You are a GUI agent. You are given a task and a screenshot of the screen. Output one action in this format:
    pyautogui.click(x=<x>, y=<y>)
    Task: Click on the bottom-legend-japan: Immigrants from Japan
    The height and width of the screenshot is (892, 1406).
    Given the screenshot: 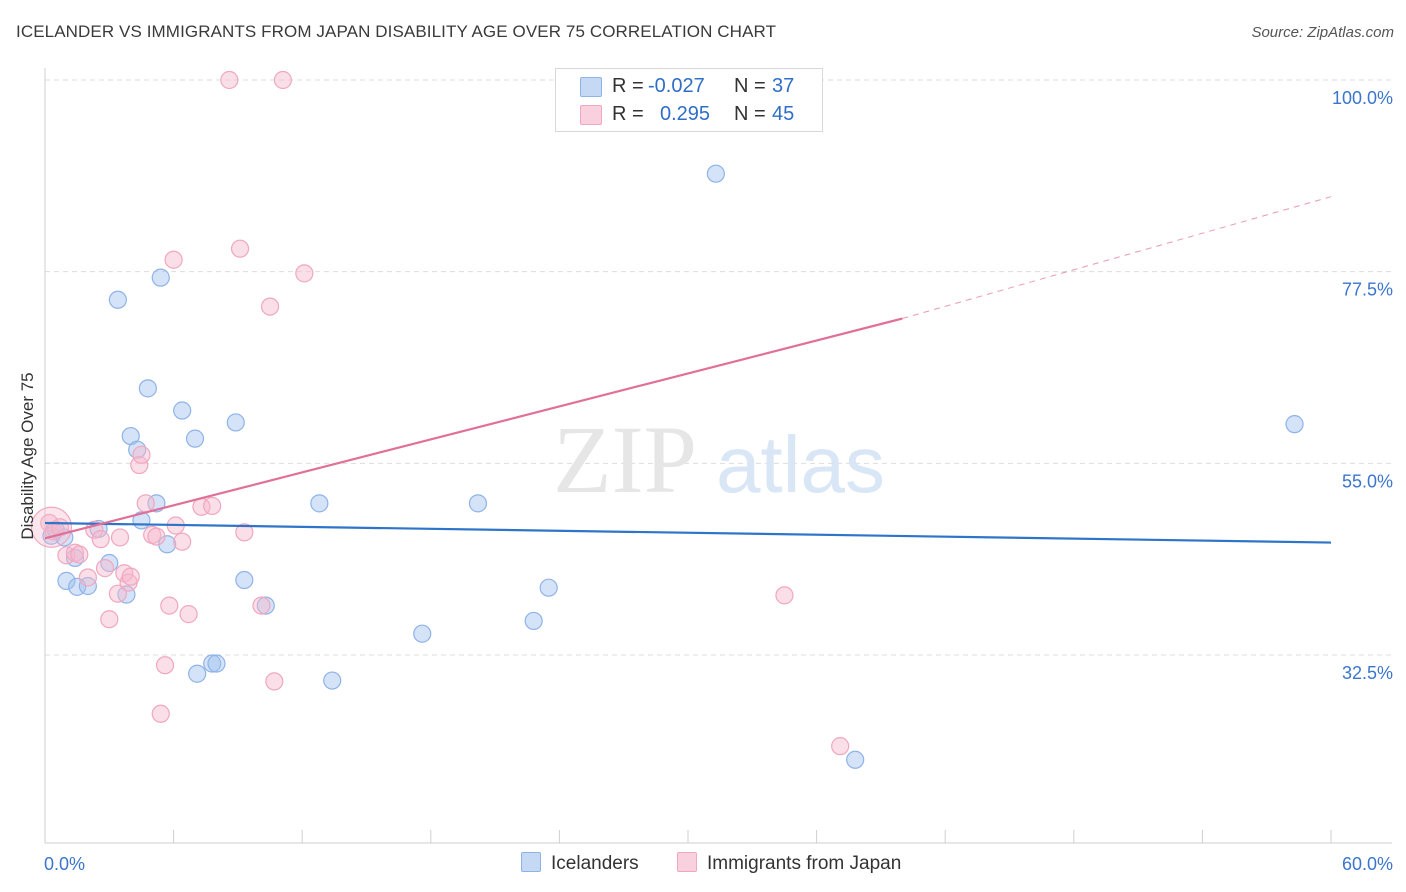 What is the action you would take?
    pyautogui.click(x=789, y=863)
    